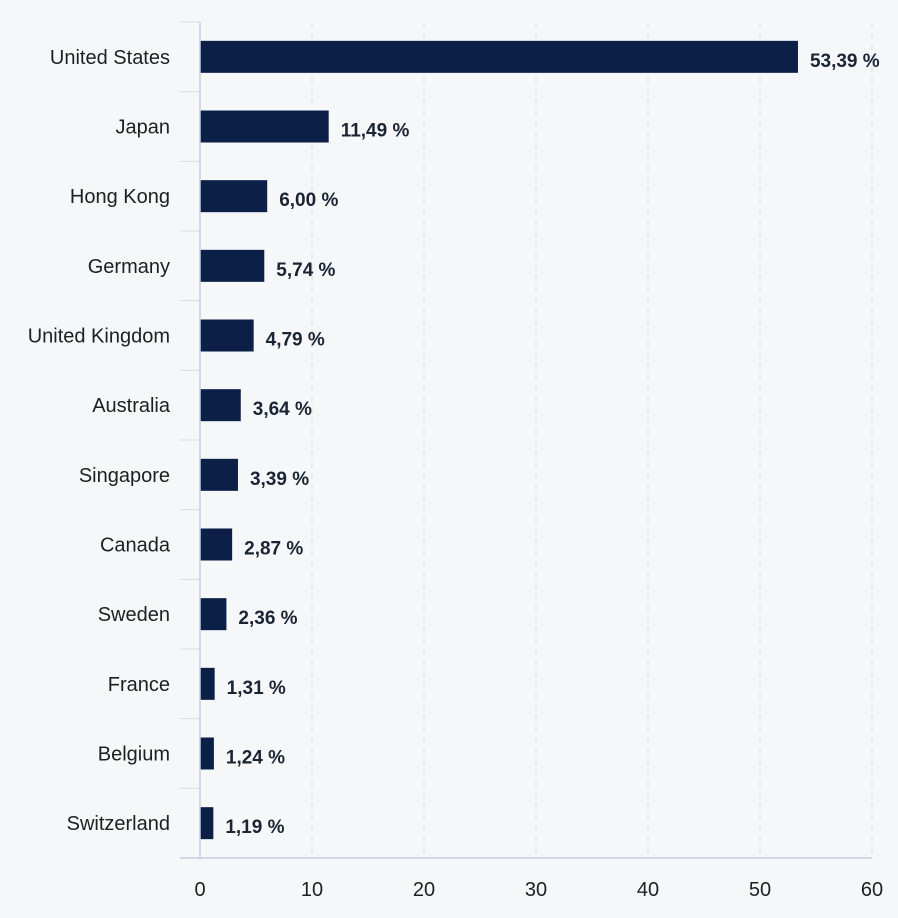  Describe the element at coordinates (424, 890) in the screenshot. I see `x-tick-label: 20` at that location.